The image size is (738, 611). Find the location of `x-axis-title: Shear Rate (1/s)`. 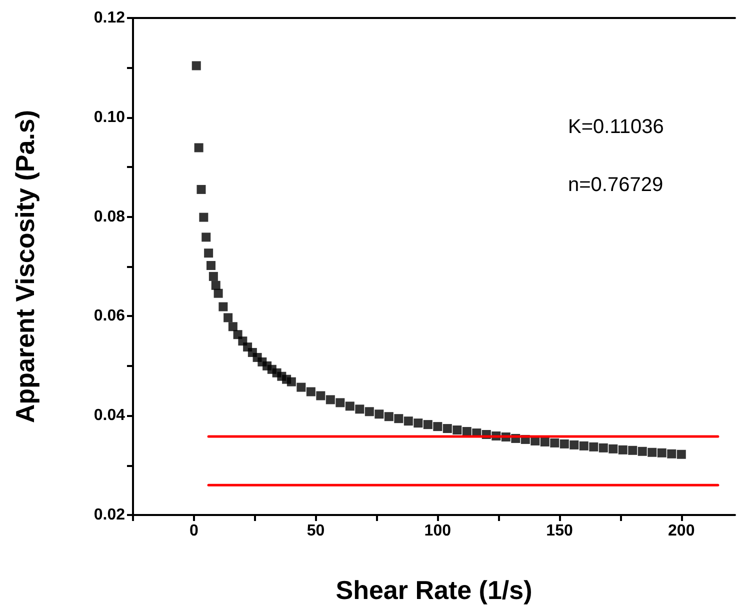

x-axis-title: Shear Rate (1/s) is located at coordinates (434, 590).